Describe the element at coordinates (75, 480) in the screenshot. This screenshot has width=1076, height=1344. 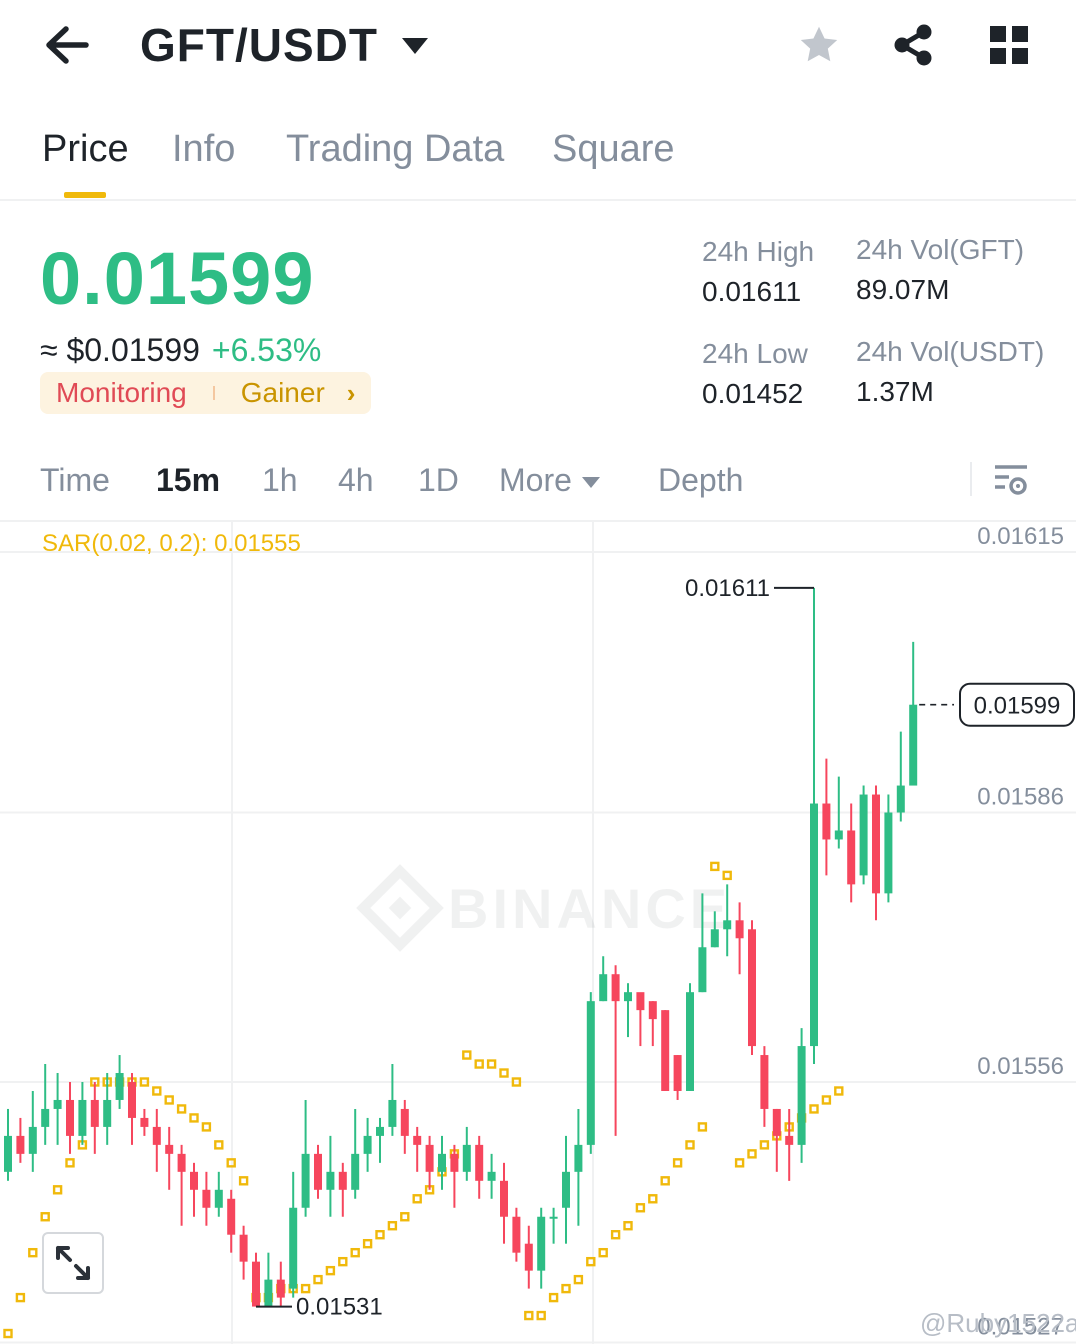
I see `interval-time: Time` at that location.